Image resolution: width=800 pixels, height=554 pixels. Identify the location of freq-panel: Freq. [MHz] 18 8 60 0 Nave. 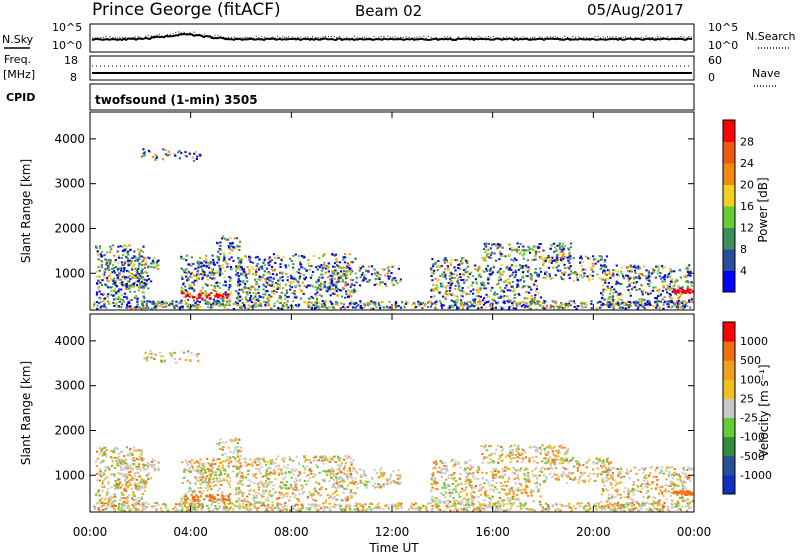
(391, 70).